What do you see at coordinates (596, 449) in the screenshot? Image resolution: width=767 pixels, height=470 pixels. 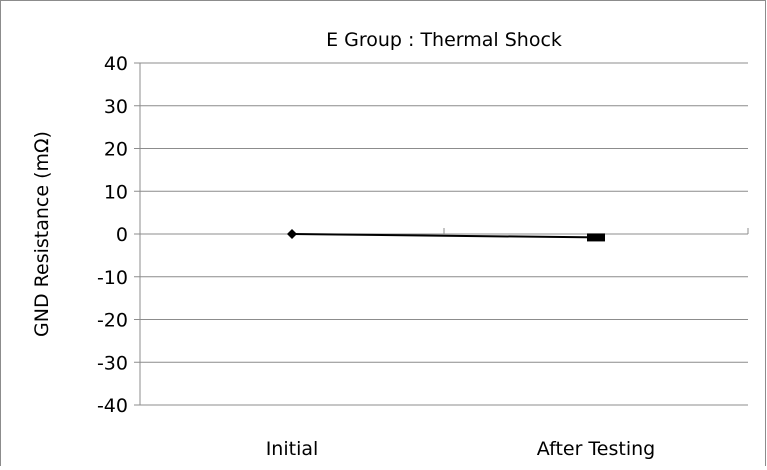 I see `x-tick-label: After Testing` at bounding box center [596, 449].